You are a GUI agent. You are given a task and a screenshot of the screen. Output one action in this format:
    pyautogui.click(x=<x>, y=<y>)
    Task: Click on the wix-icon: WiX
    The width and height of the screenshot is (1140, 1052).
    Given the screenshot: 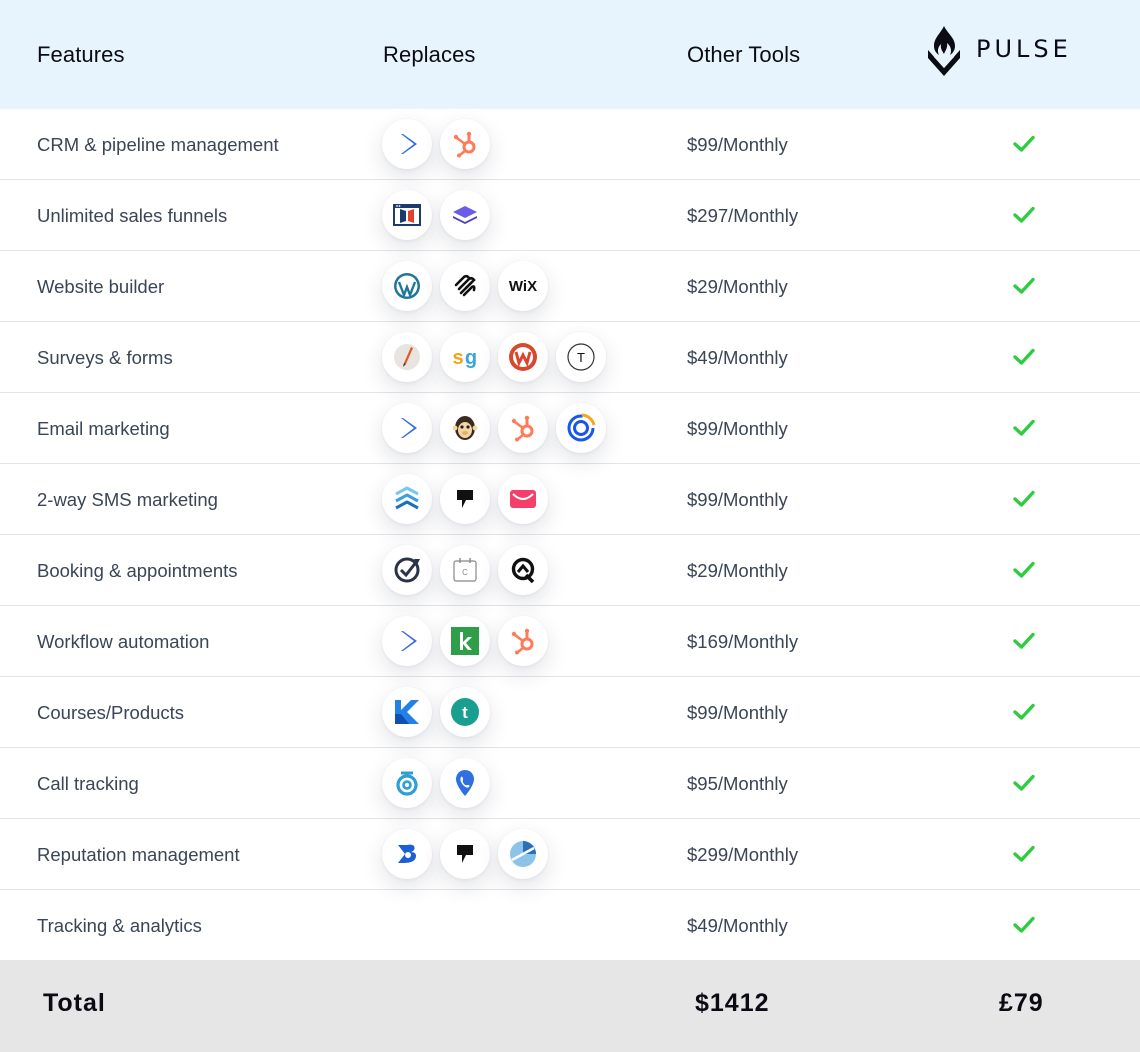 What is the action you would take?
    pyautogui.click(x=523, y=286)
    